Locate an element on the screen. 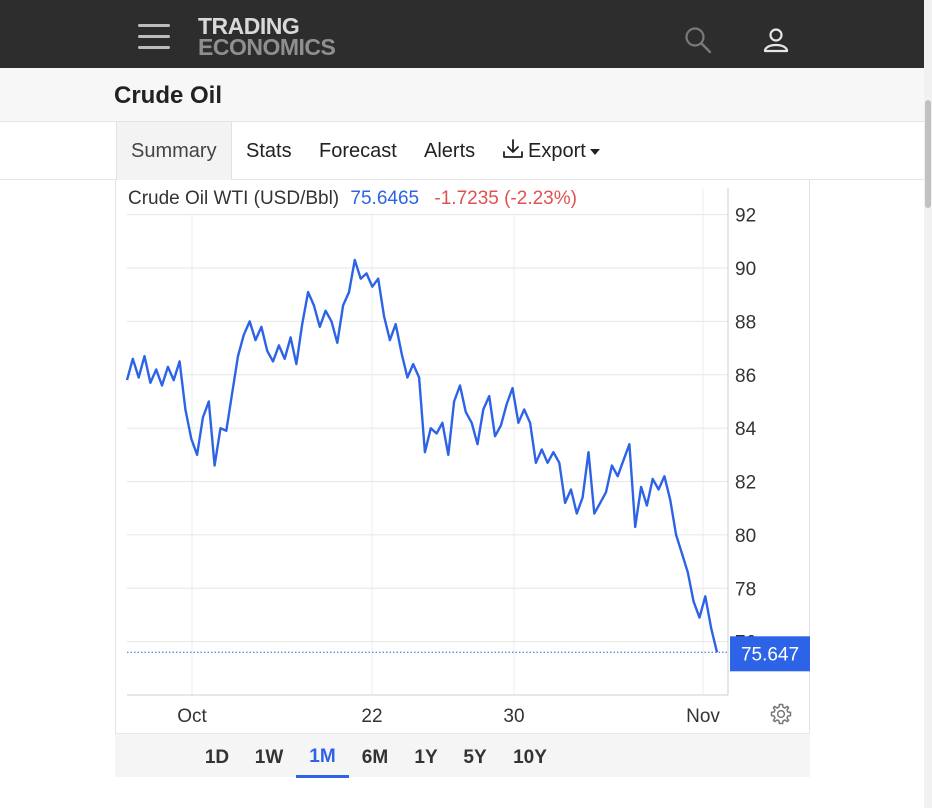 This screenshot has width=932, height=808. download-icon is located at coordinates (513, 148).